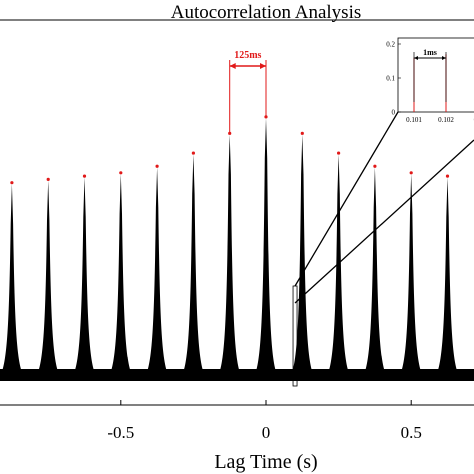 The width and height of the screenshot is (474, 474). What do you see at coordinates (416, 58) in the screenshot?
I see `inset-annotation-arrow-left` at bounding box center [416, 58].